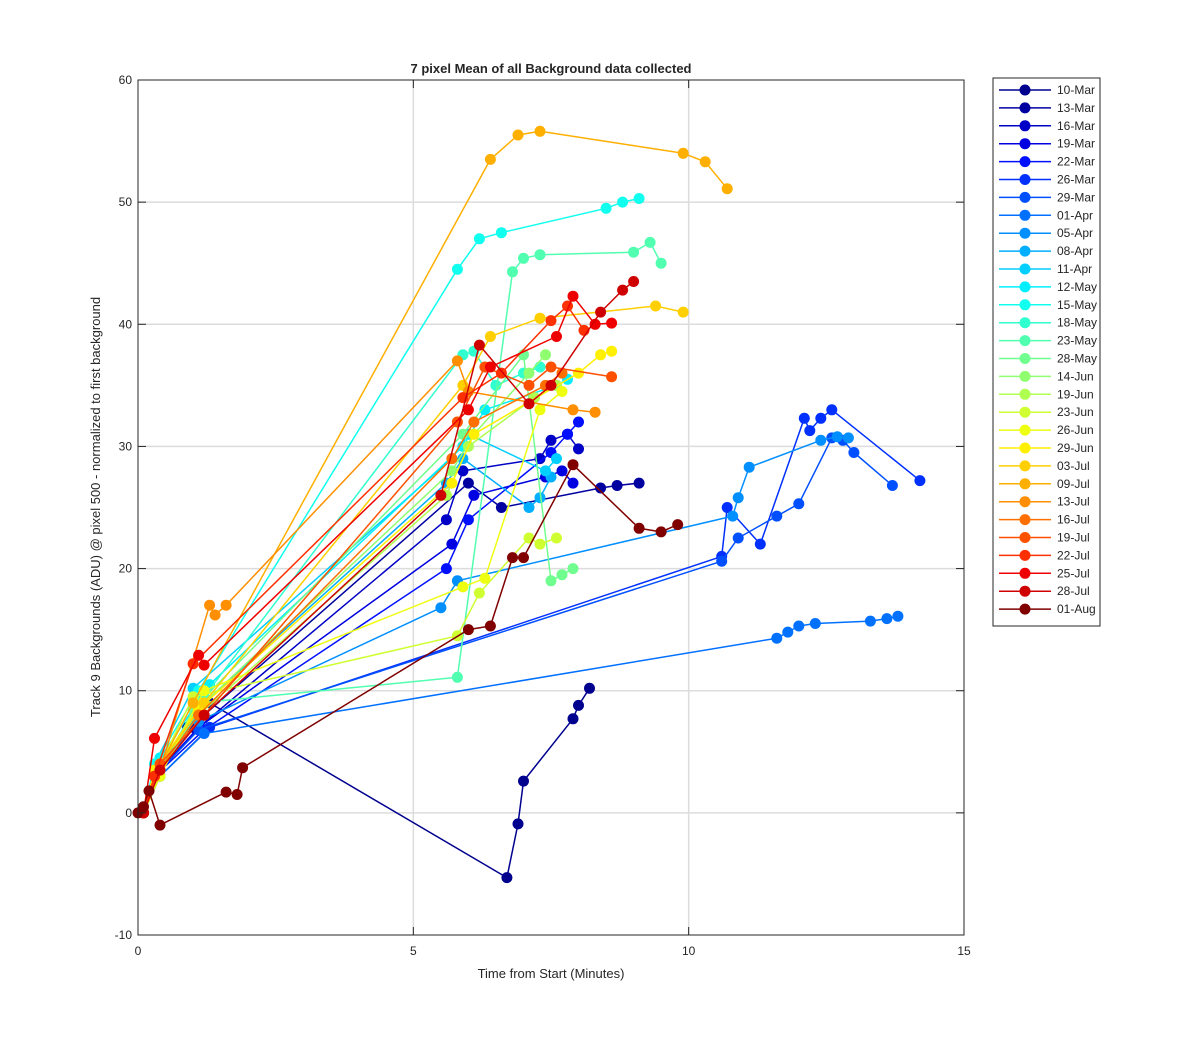 This screenshot has height=1055, width=1200. What do you see at coordinates (1077, 287) in the screenshot?
I see `legend-label: 12-May` at bounding box center [1077, 287].